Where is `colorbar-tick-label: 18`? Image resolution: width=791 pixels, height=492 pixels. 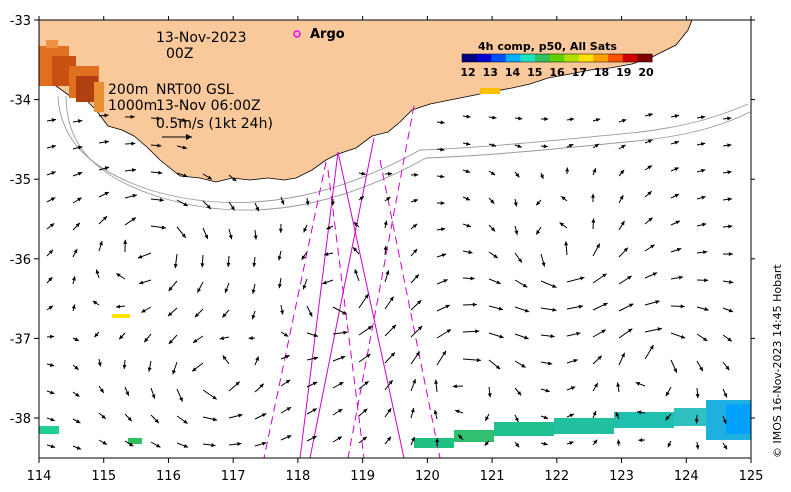
colorbar-tick-label: 18 is located at coordinates (601, 72).